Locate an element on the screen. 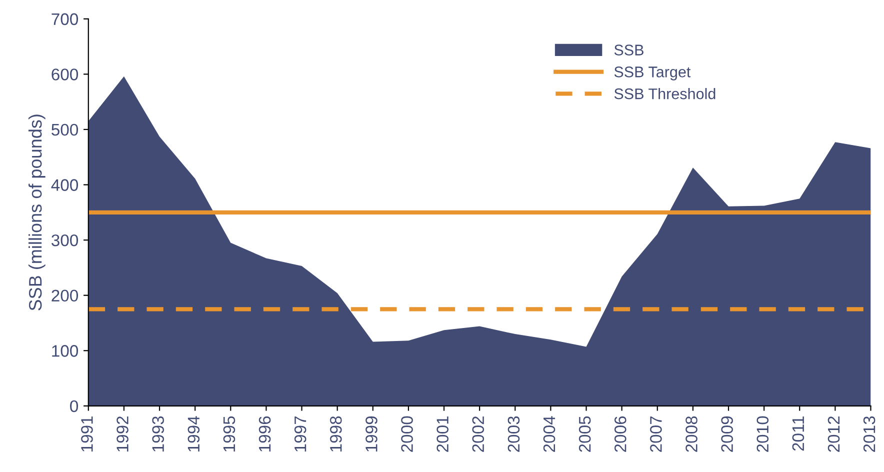 The image size is (884, 472). legend-label: SSB Target is located at coordinates (652, 73).